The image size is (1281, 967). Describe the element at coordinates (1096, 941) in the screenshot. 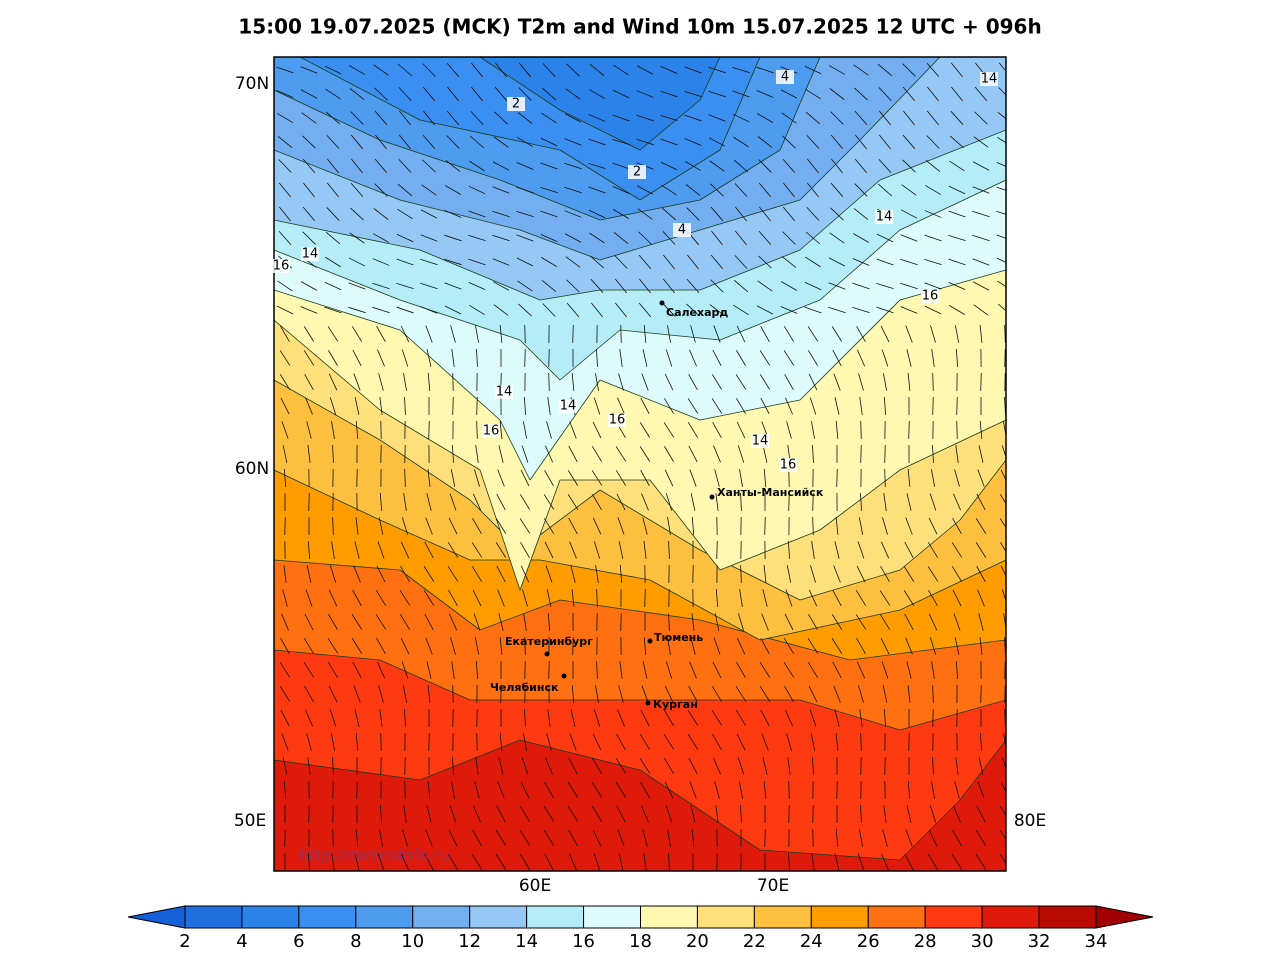

I see `colorbar-tick-label: 34` at that location.